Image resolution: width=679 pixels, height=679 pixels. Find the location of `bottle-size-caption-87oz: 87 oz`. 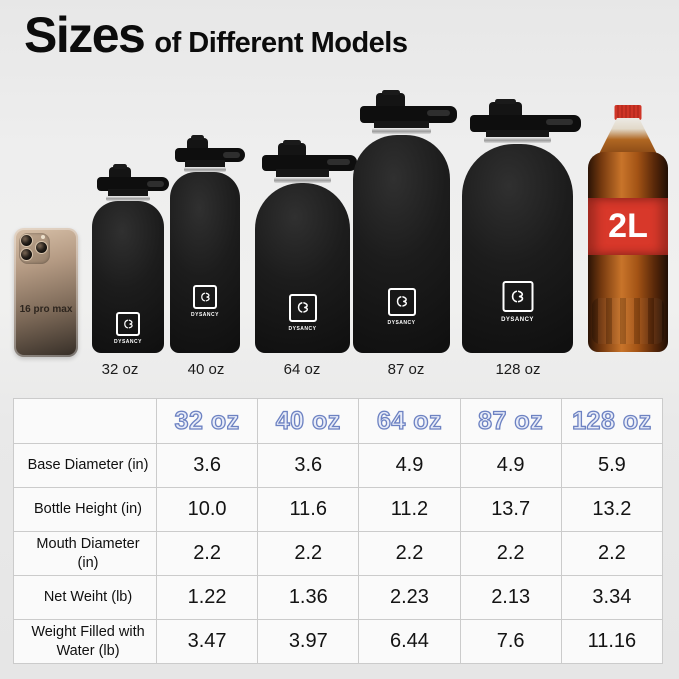

bottle-size-caption-87oz: 87 oz is located at coordinates (406, 369).